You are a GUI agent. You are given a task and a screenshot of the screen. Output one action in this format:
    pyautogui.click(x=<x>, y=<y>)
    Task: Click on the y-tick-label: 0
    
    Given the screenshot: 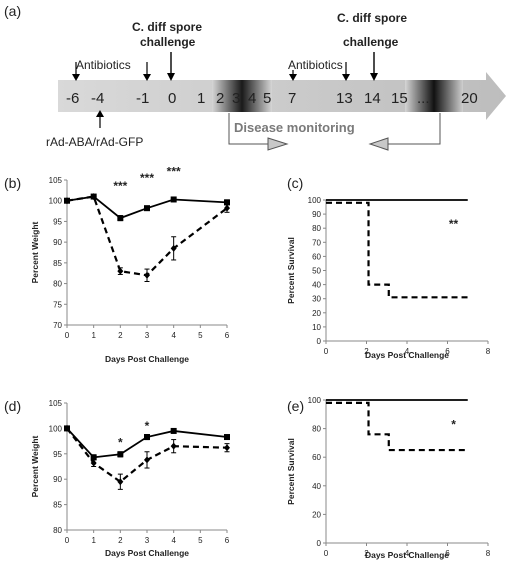 What is the action you would take?
    pyautogui.click(x=319, y=341)
    